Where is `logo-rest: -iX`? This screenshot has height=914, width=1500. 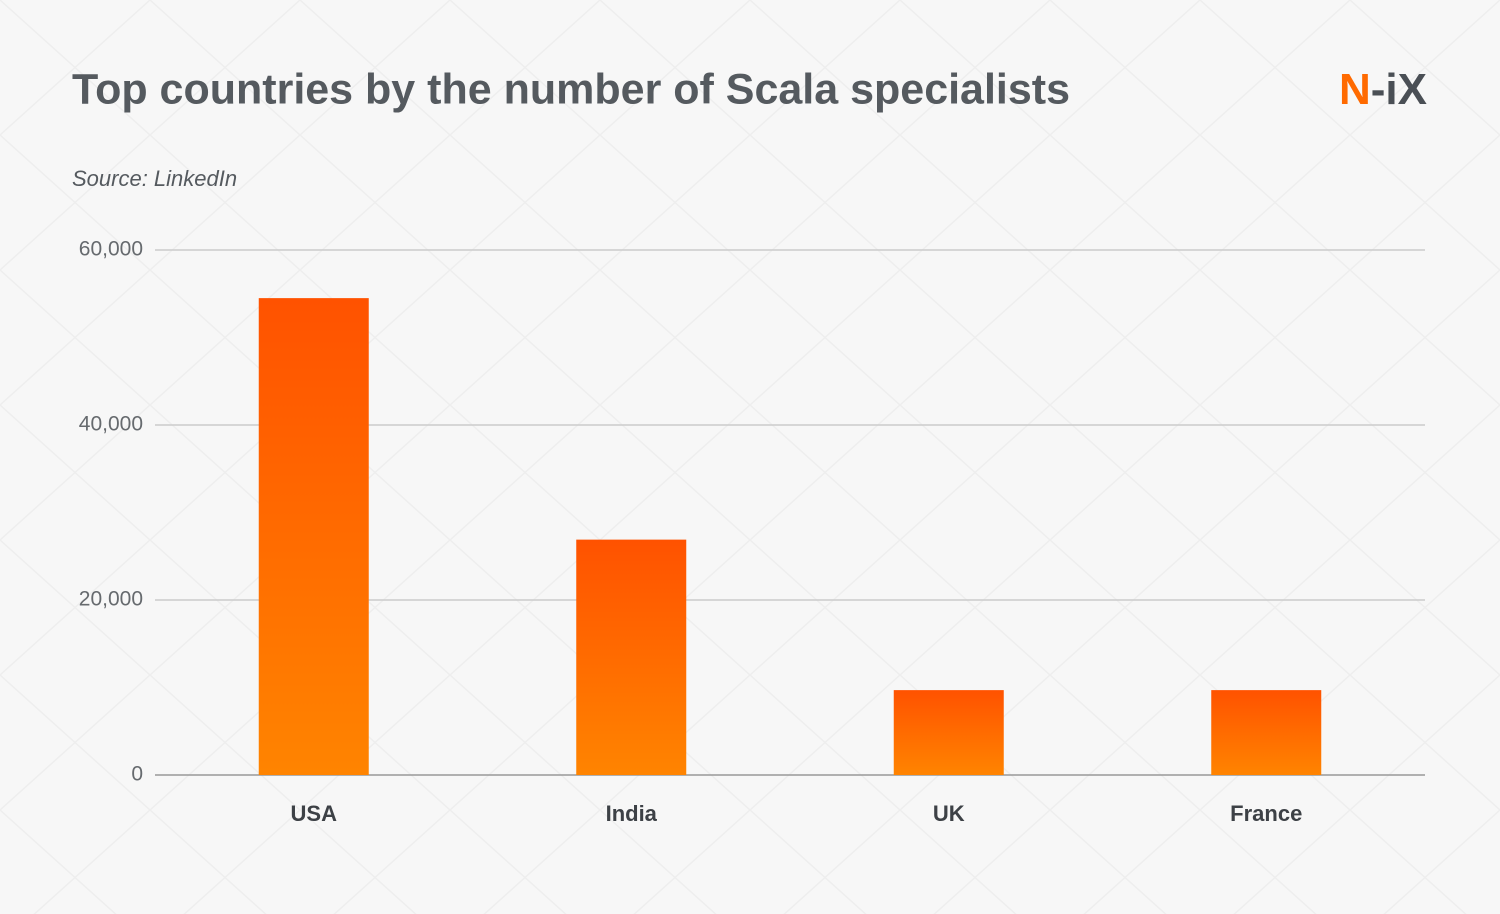
logo-rest: -iX is located at coordinates (1399, 89).